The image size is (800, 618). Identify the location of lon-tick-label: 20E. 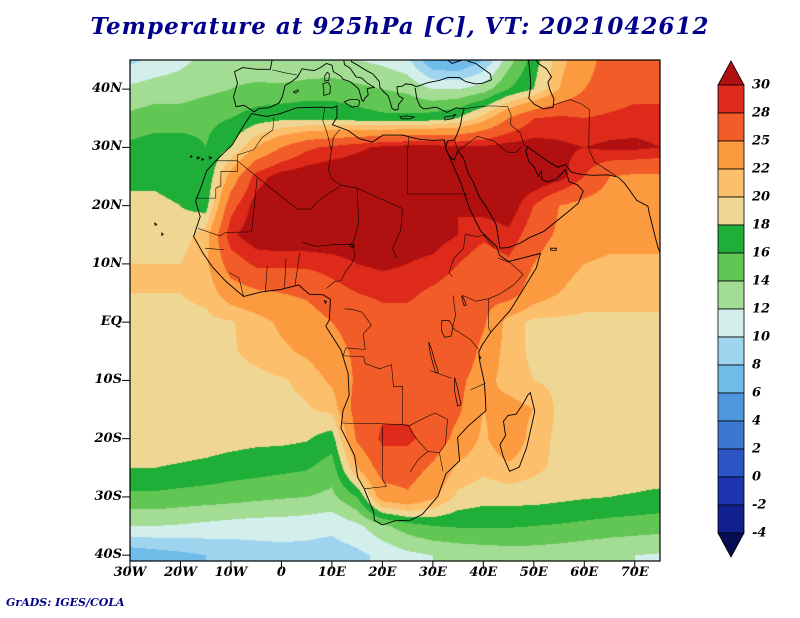
(382, 572).